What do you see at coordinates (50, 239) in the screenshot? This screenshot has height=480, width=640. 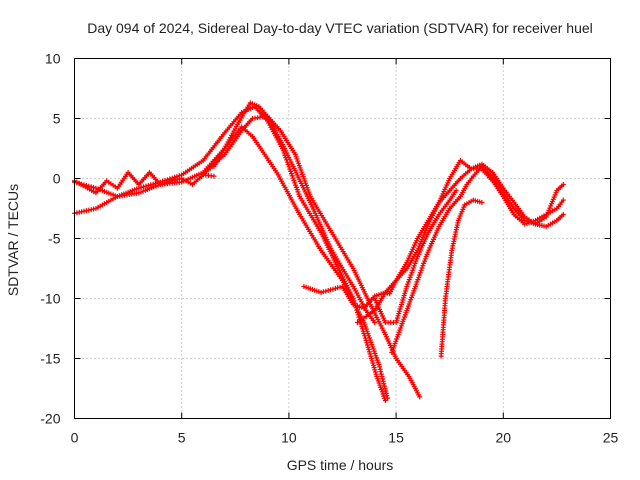 I see `y-tick-labels: 10 5 0 -5 -10 -15 -20` at bounding box center [50, 239].